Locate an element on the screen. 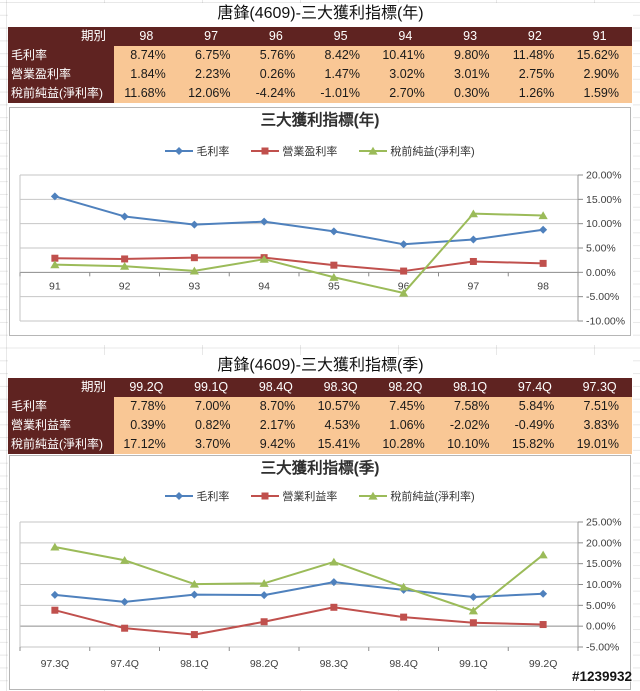  period-header-cell: 95 is located at coordinates (340, 36).